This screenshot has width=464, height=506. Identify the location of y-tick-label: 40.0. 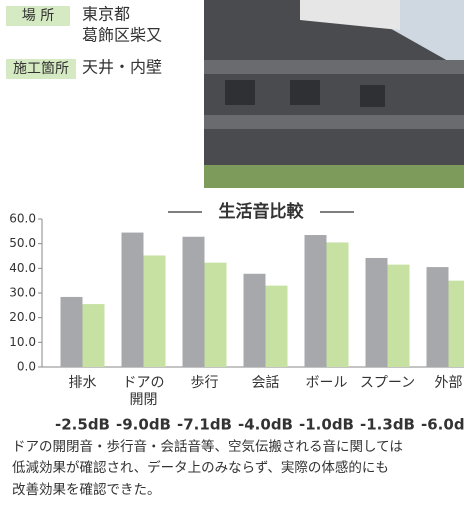
(22, 268).